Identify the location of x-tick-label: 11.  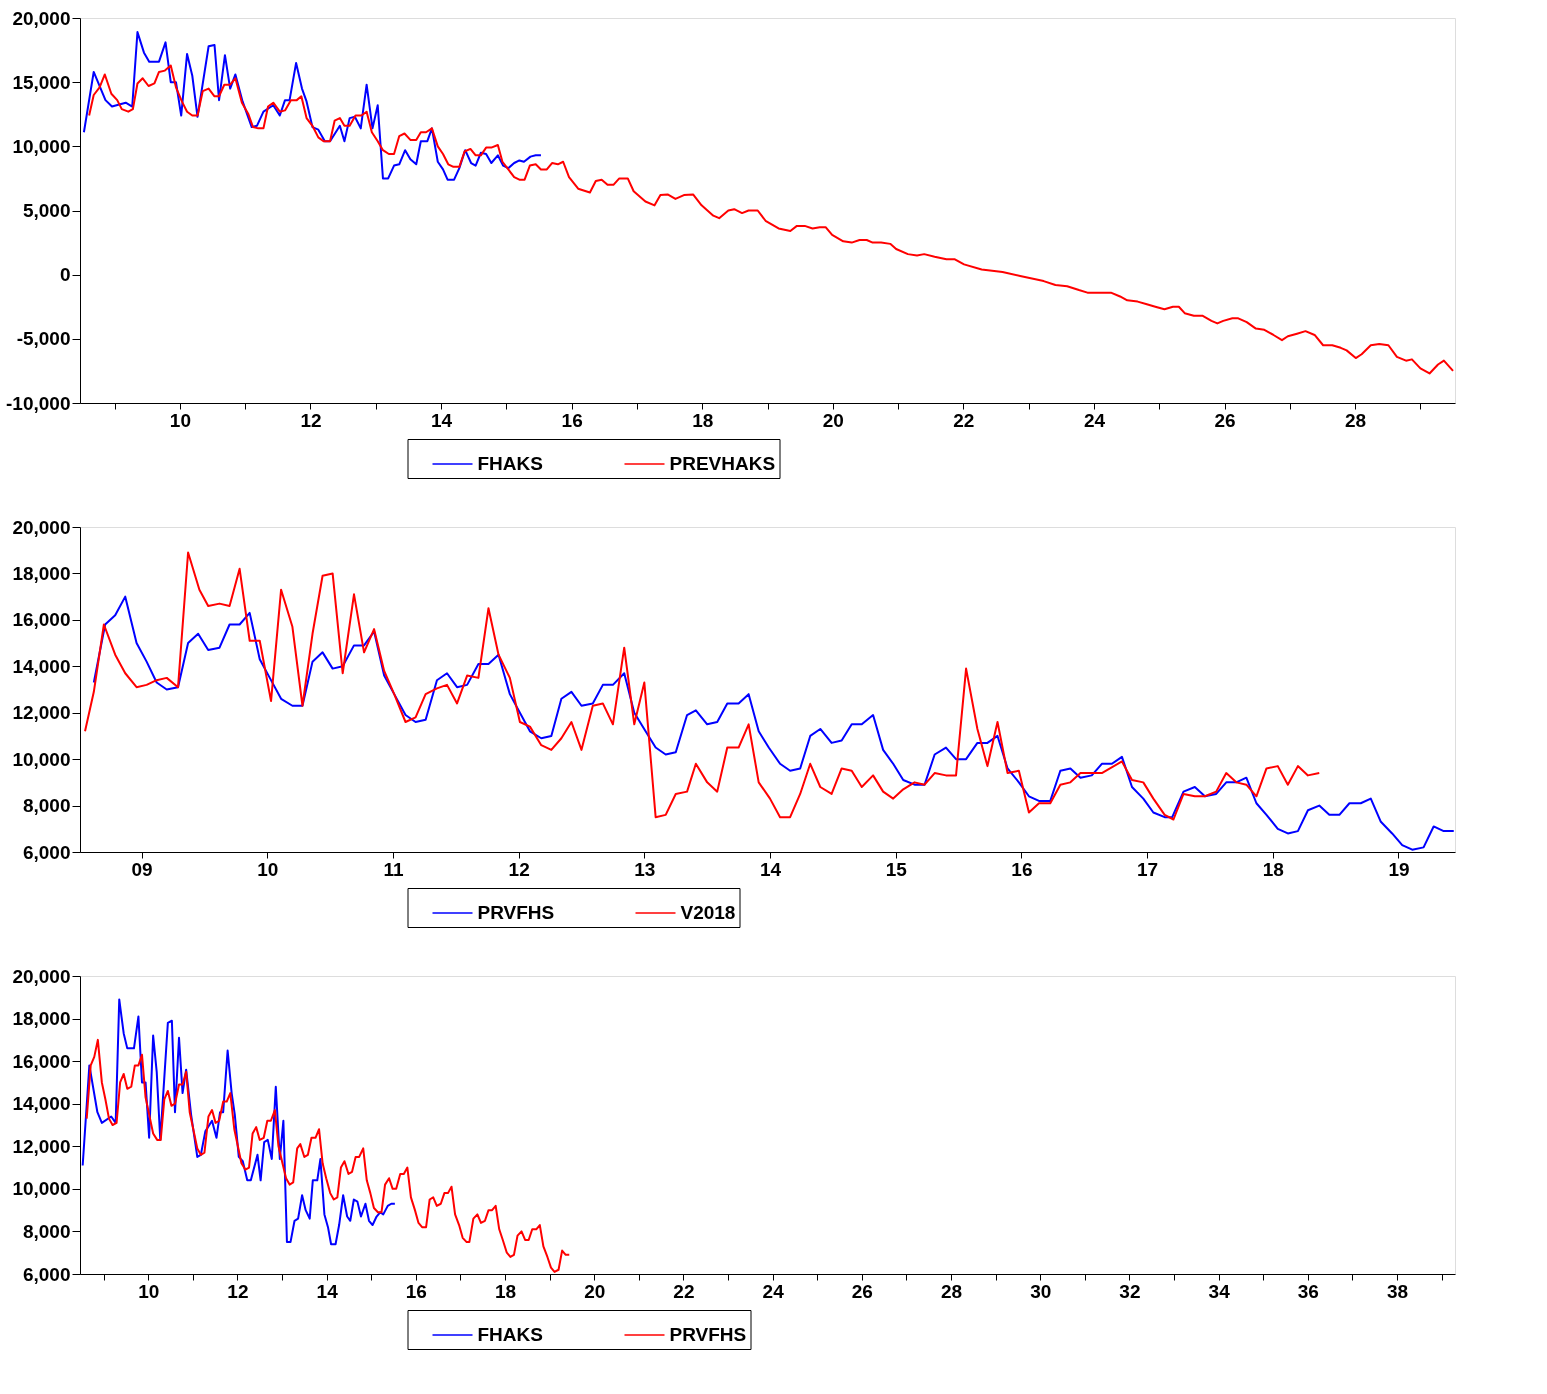
(393, 869).